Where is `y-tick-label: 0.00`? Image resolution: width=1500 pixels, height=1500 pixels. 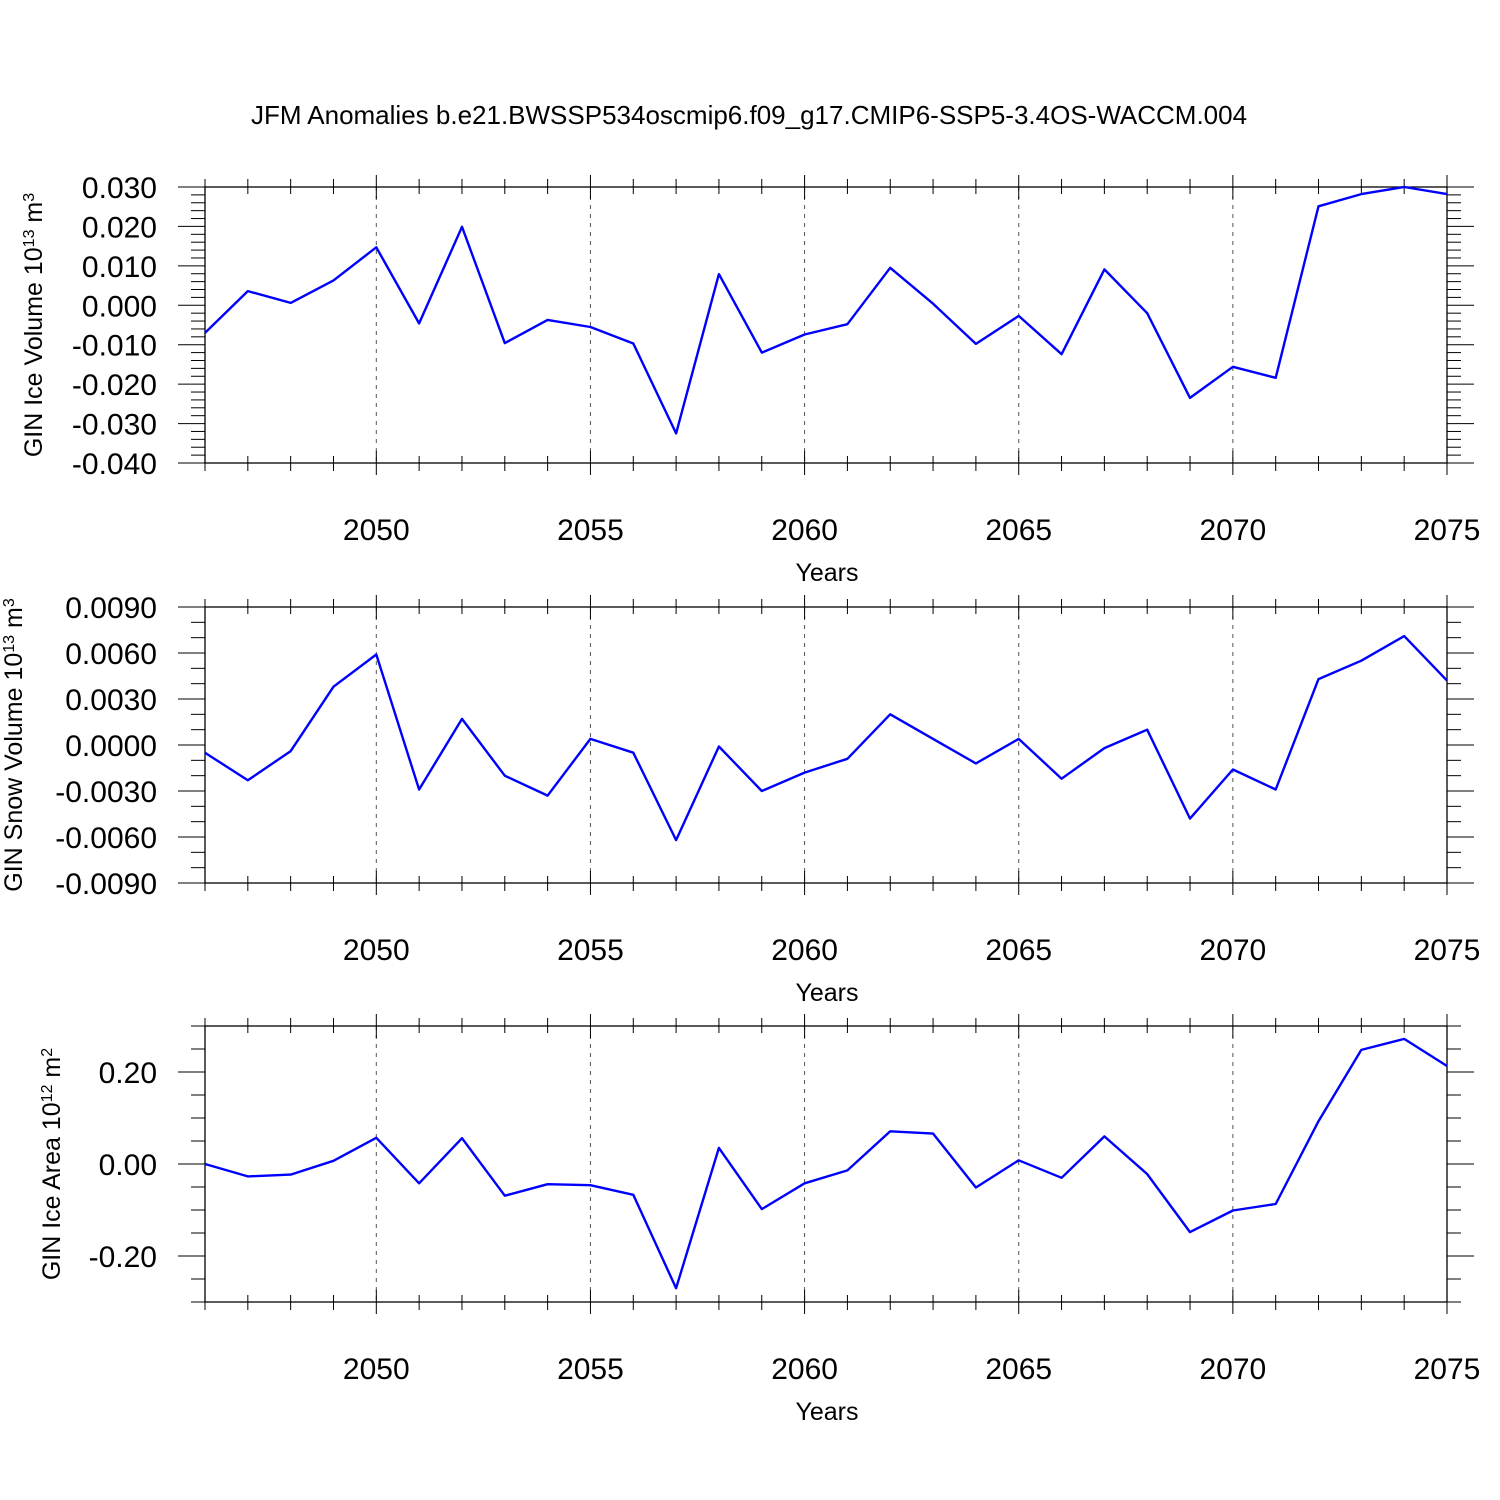
y-tick-label: 0.00 is located at coordinates (128, 1165).